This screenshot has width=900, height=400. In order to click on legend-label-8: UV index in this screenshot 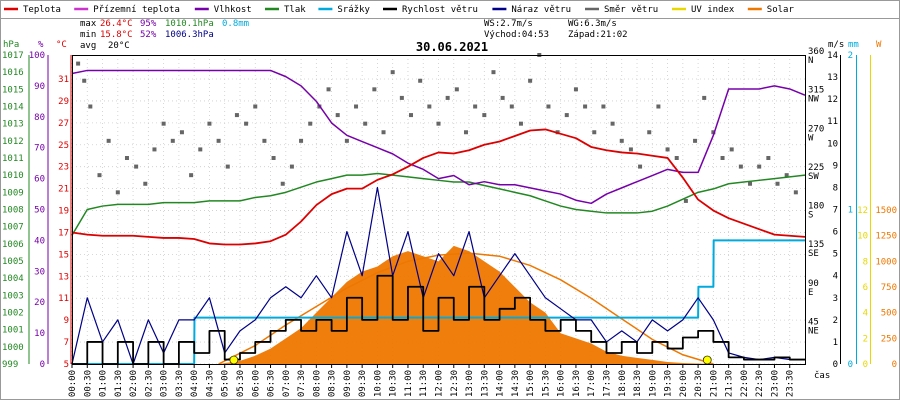, I will do `click(713, 10)`.